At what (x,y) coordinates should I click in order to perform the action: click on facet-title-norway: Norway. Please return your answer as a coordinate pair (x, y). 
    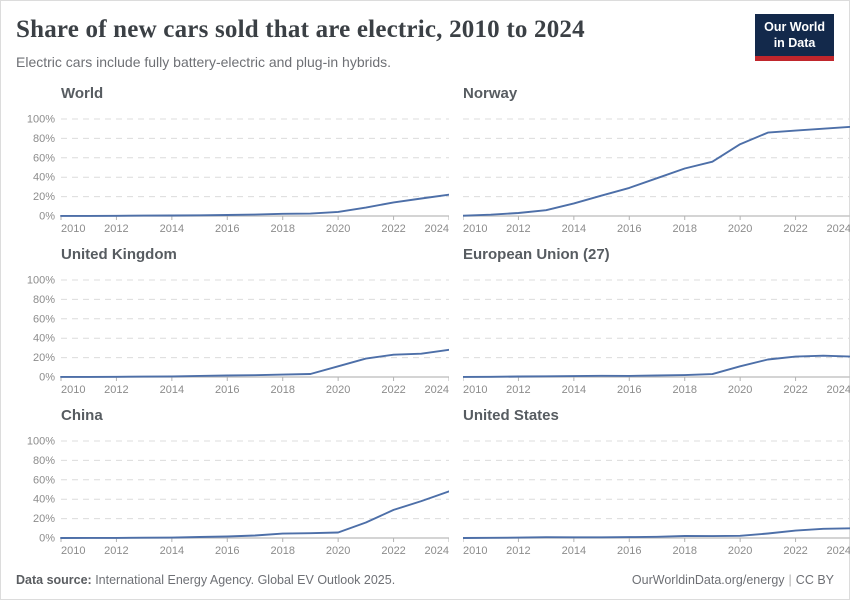
    Looking at the image, I should click on (490, 93).